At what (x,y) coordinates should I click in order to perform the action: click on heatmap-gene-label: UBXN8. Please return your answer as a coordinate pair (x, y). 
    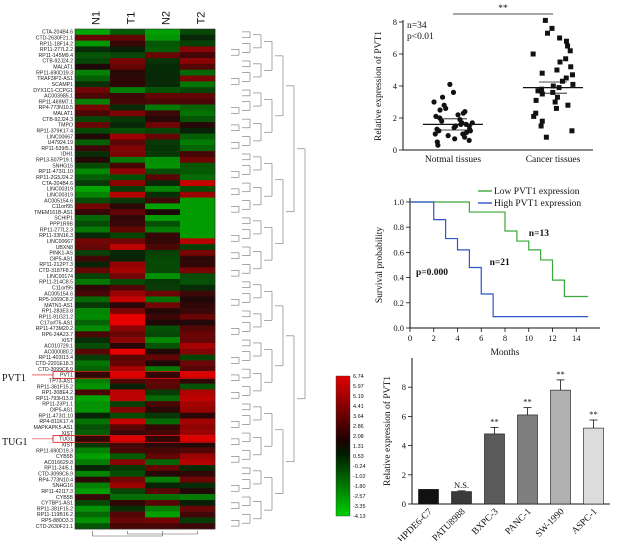
    Looking at the image, I should click on (64, 248).